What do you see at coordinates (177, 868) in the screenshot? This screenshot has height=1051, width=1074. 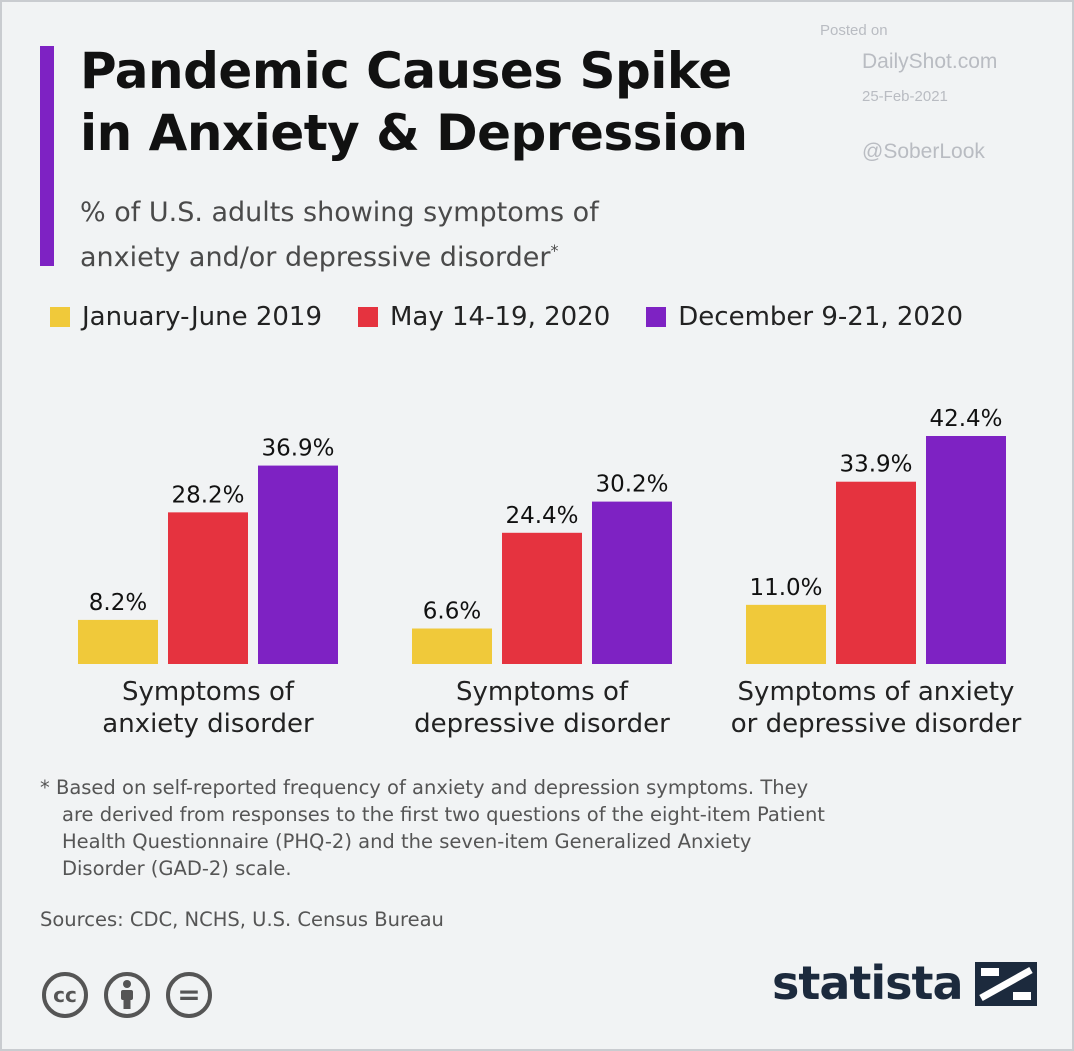 I see `footnote-line: Disorder (GAD-2) scale.` at bounding box center [177, 868].